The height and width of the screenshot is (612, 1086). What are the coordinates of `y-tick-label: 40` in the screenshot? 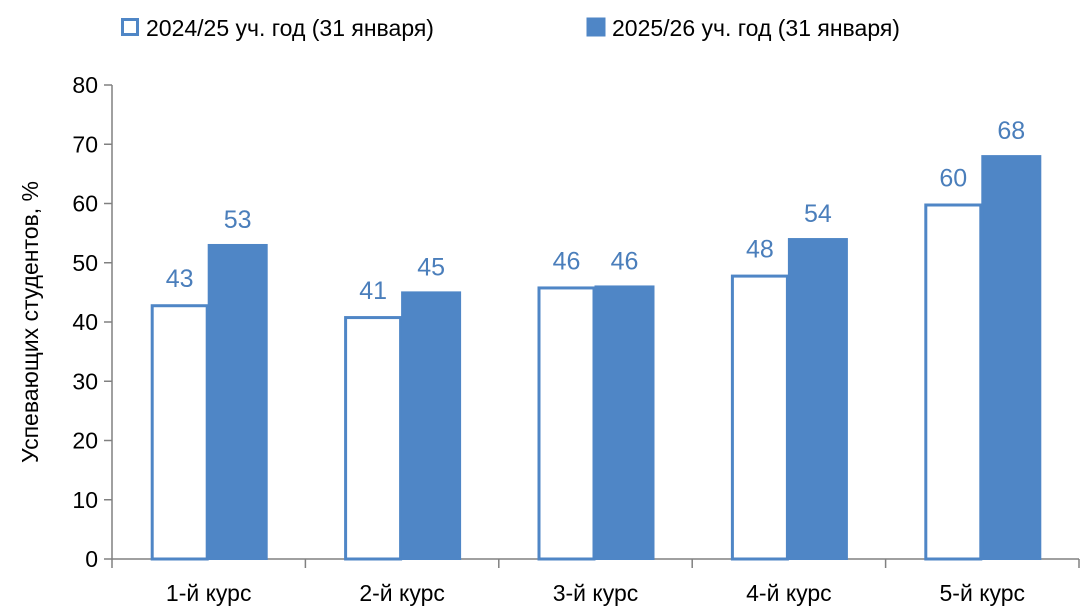 It's located at (85, 322).